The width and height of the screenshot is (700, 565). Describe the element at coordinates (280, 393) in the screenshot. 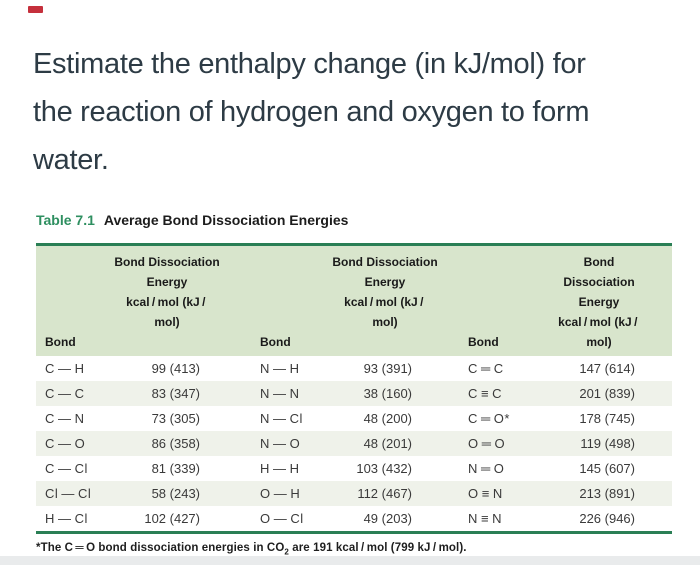

I see `bond-cell: N — N` at that location.